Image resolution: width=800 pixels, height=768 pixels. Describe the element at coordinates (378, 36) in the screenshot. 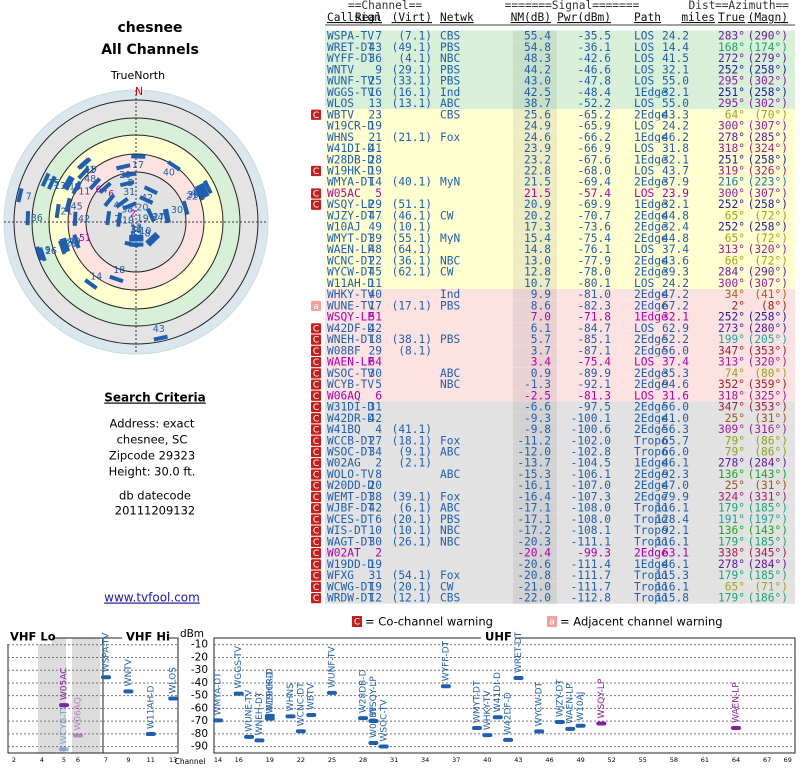

I see `cell-real: 7` at that location.